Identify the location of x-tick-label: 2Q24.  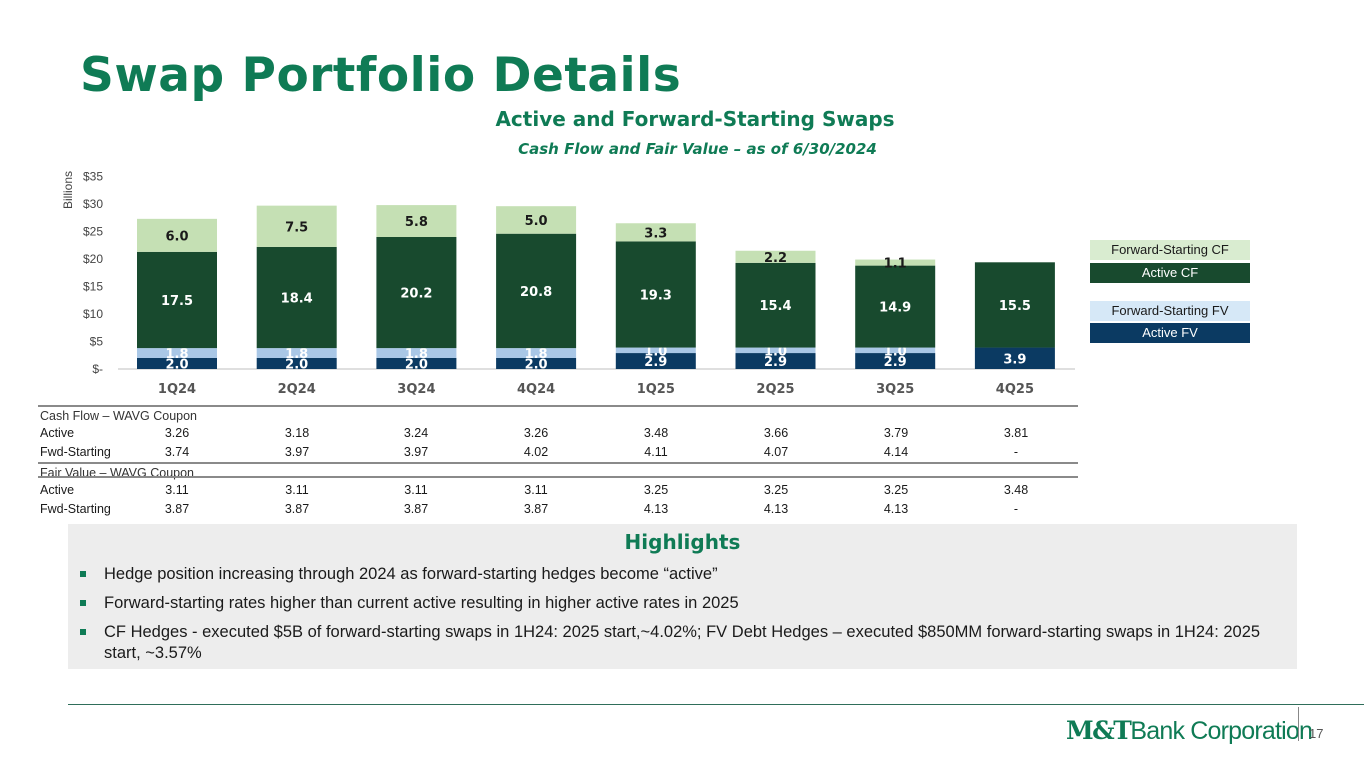
(297, 389).